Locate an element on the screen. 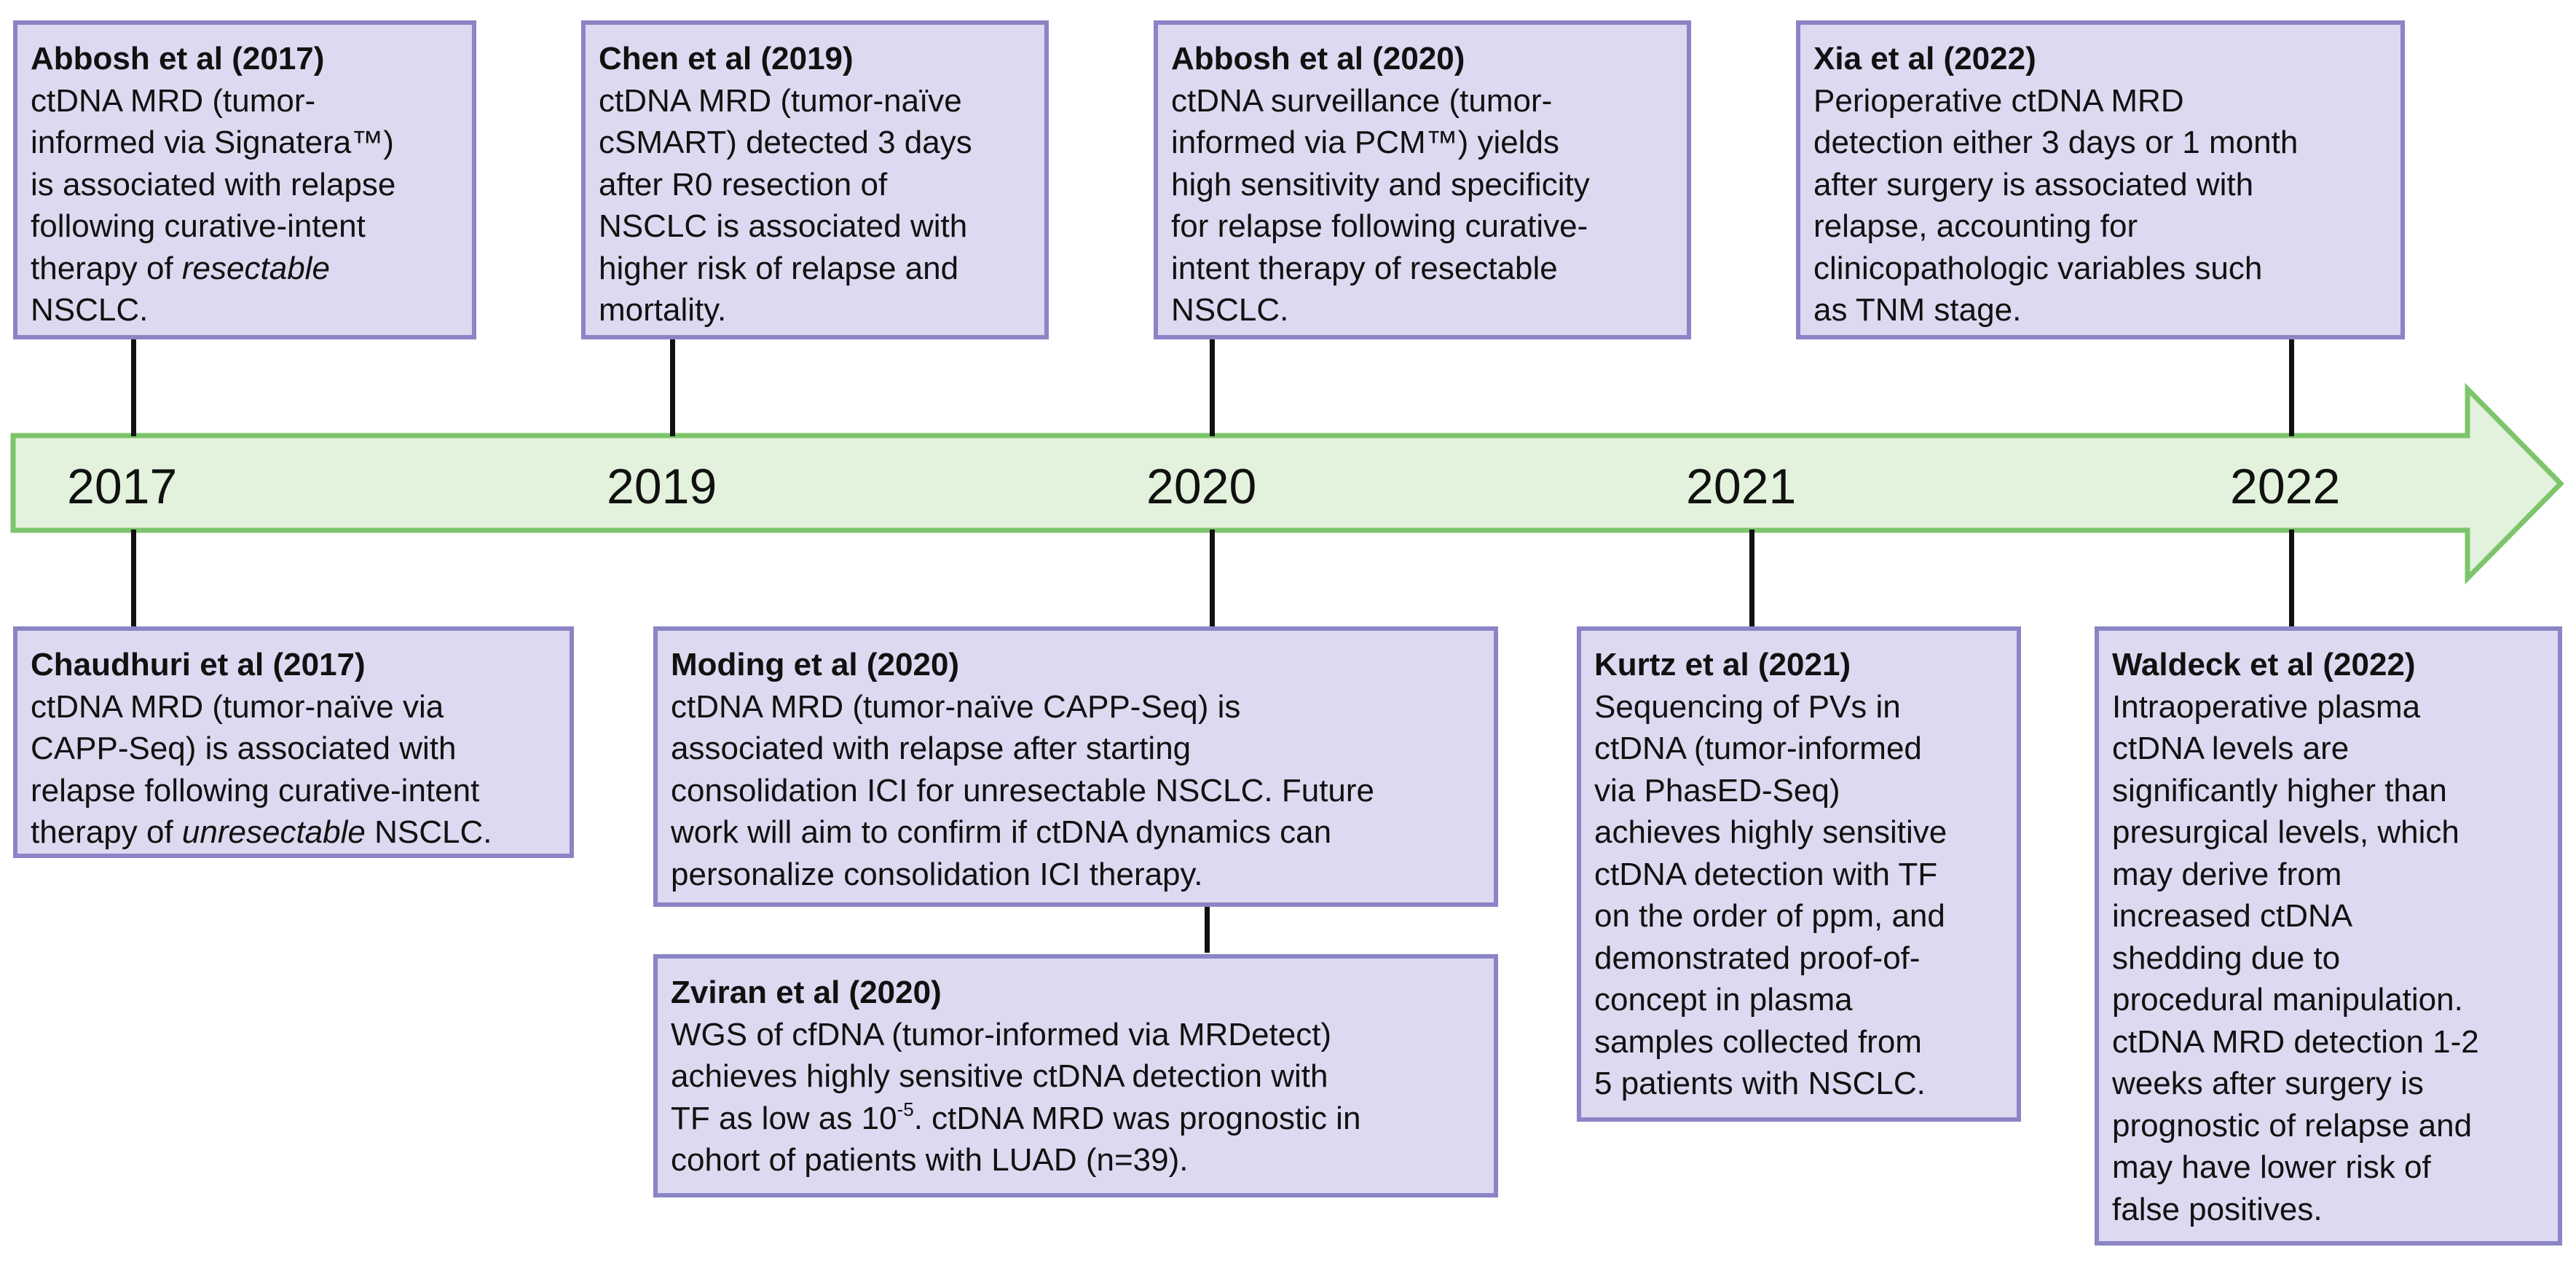 This screenshot has width=2576, height=1263. card-line: informed via PCM™) yields is located at coordinates (1365, 142).